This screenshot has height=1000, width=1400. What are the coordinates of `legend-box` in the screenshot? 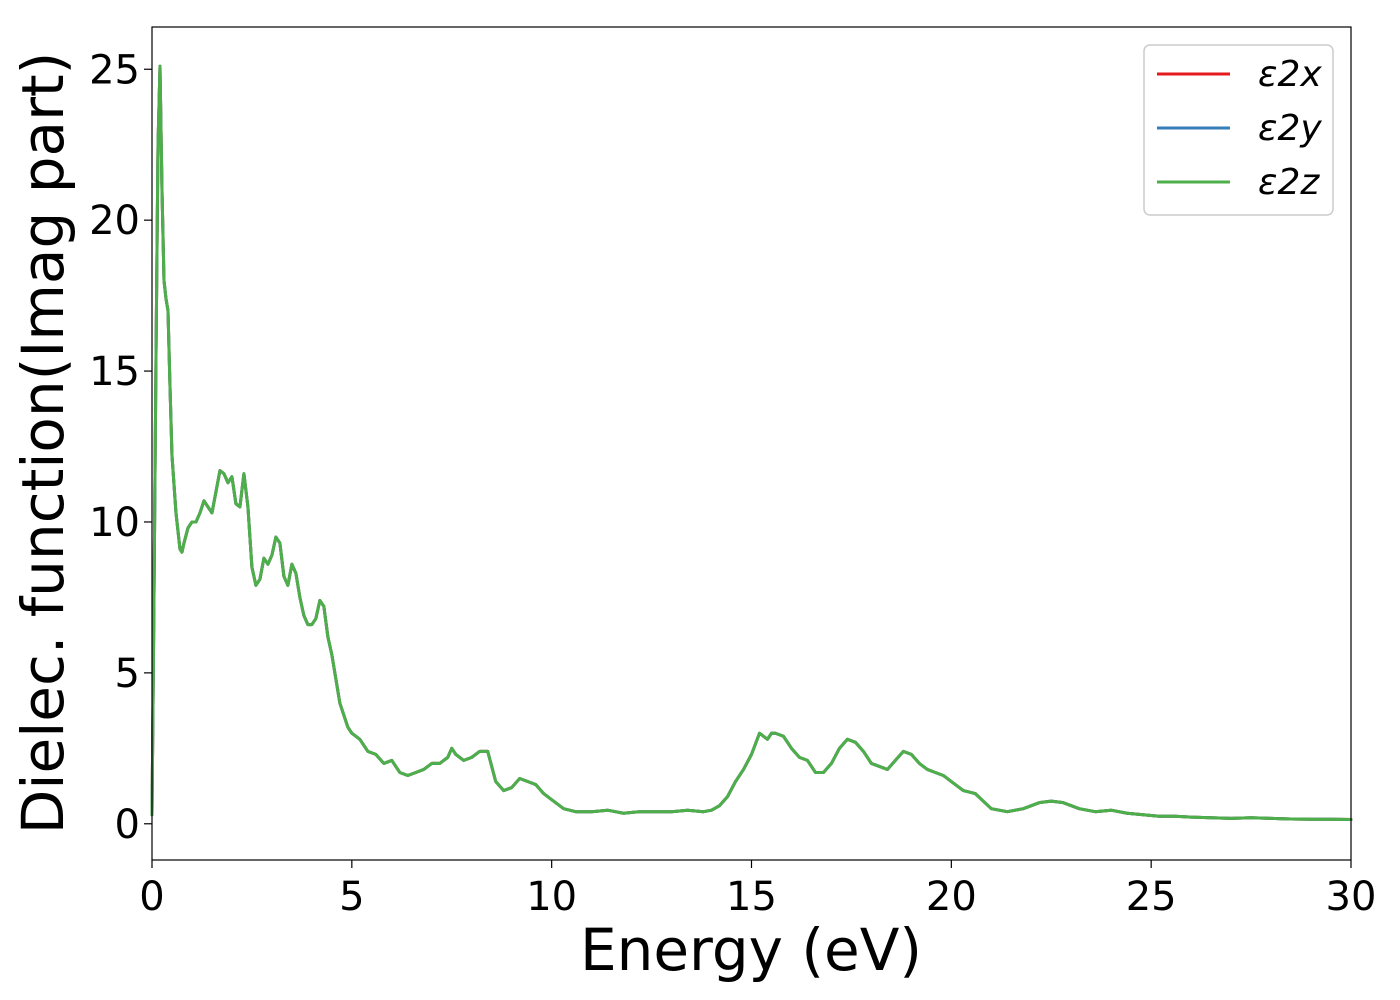 It's located at (1238, 130).